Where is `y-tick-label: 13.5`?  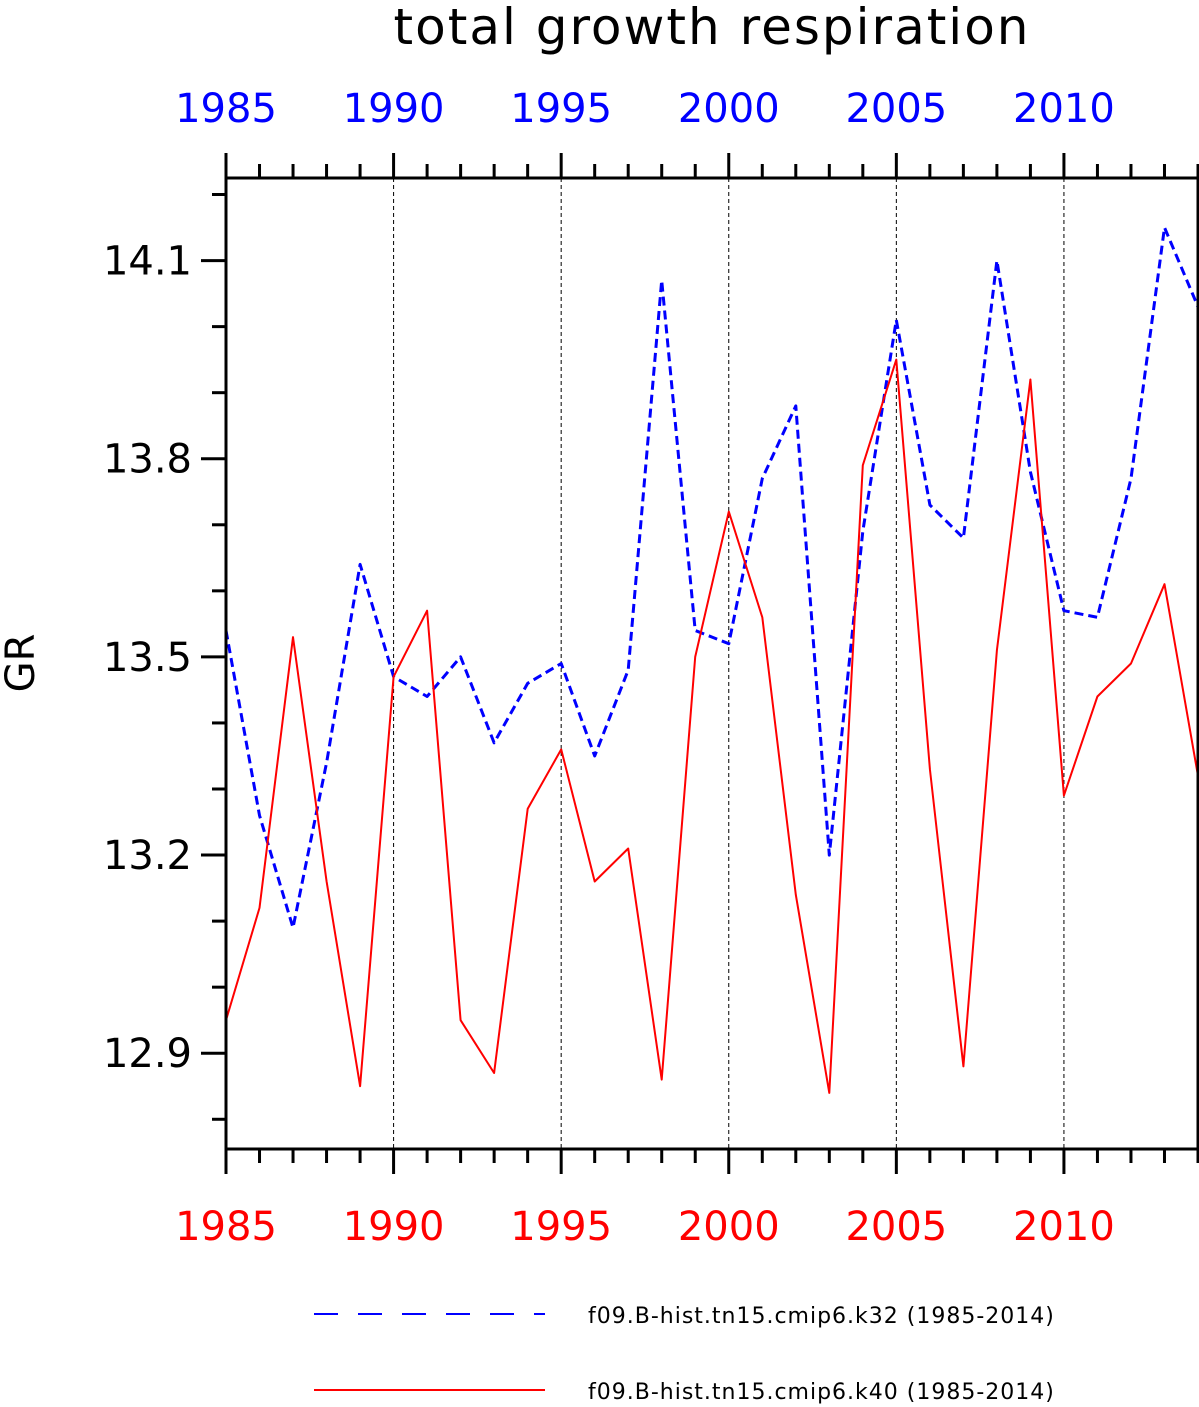
y-tick-label: 13.5 is located at coordinates (147, 658).